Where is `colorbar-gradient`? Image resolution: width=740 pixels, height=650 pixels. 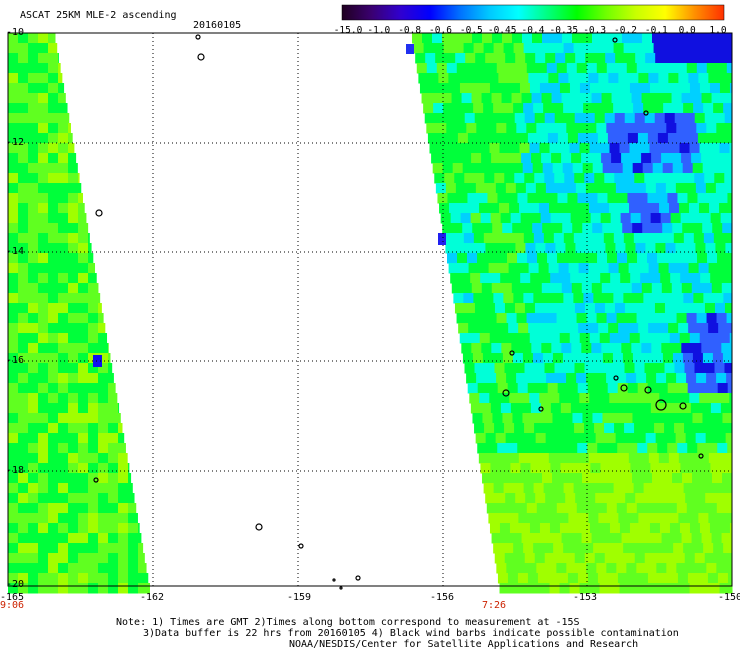 colorbar-gradient is located at coordinates (533, 12).